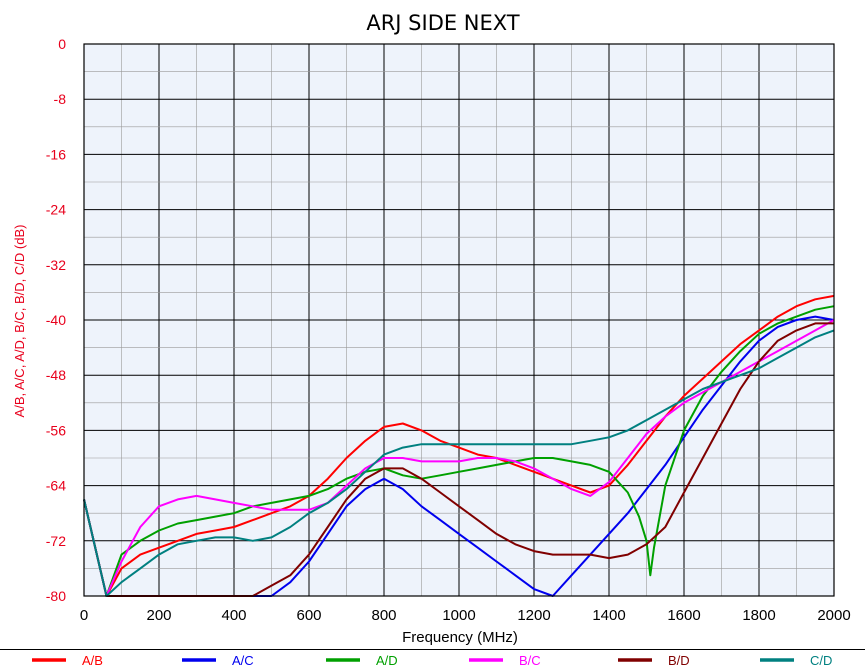  I want to click on legend-label: B/D, so click(679, 660).